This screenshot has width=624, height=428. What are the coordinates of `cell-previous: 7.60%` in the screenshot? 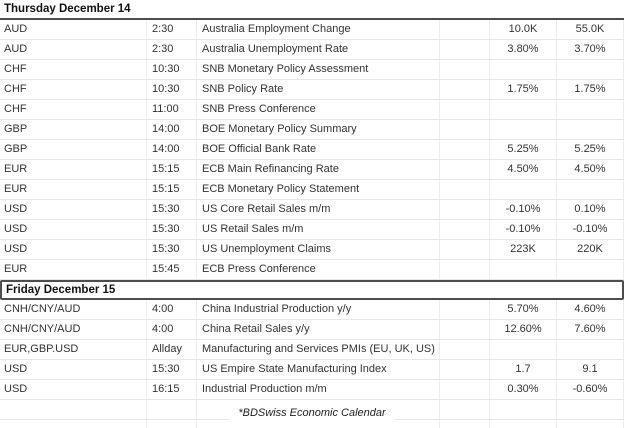 It's located at (590, 329).